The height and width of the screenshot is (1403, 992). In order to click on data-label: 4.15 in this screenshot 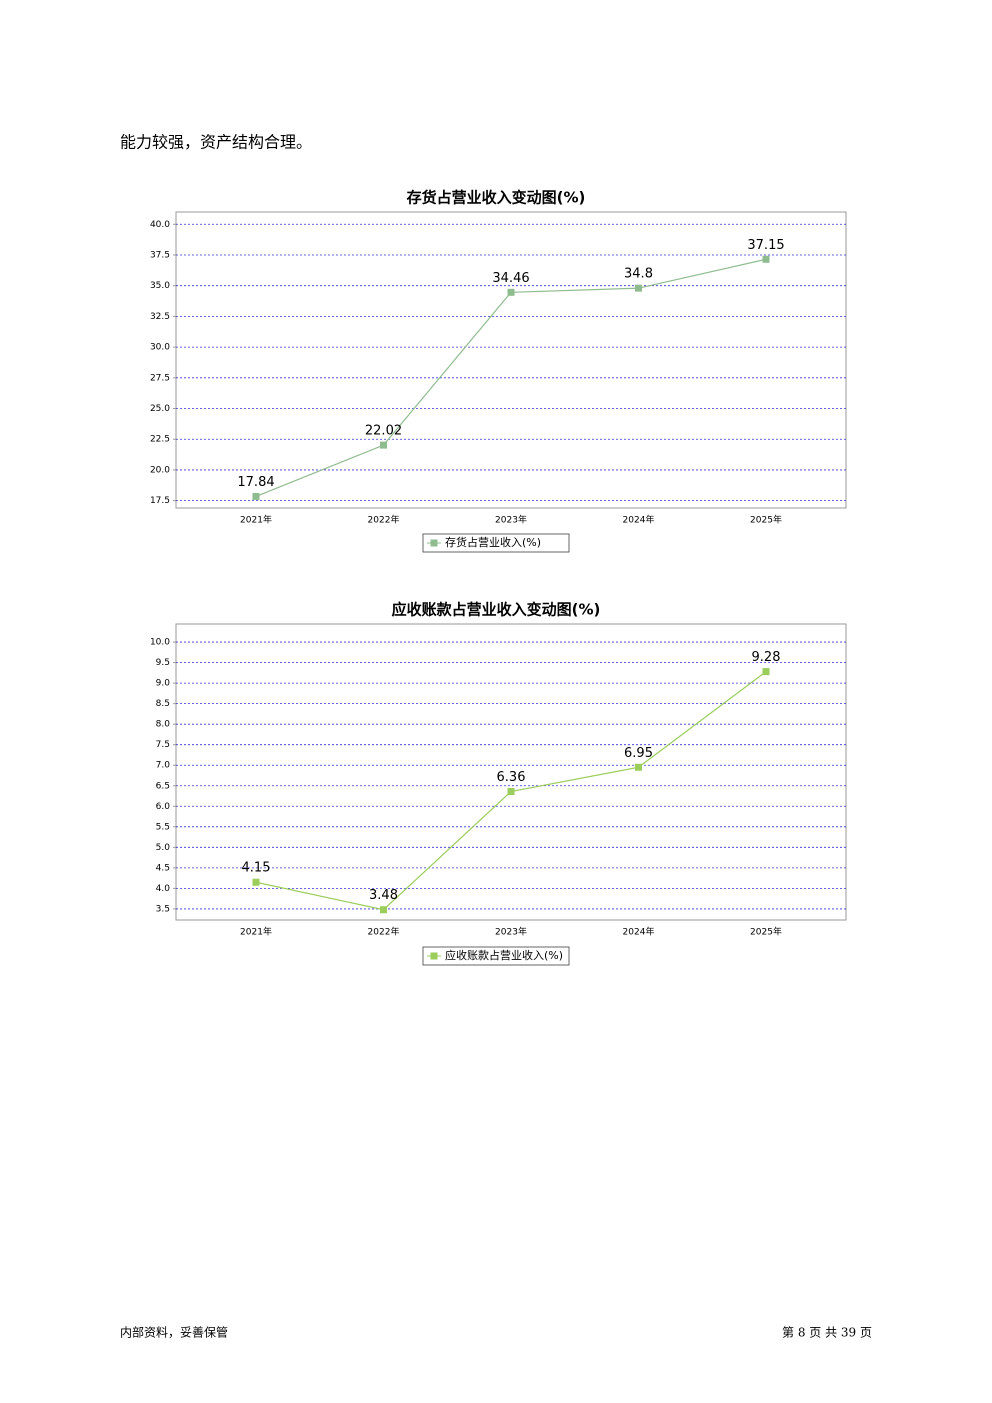, I will do `click(256, 868)`.